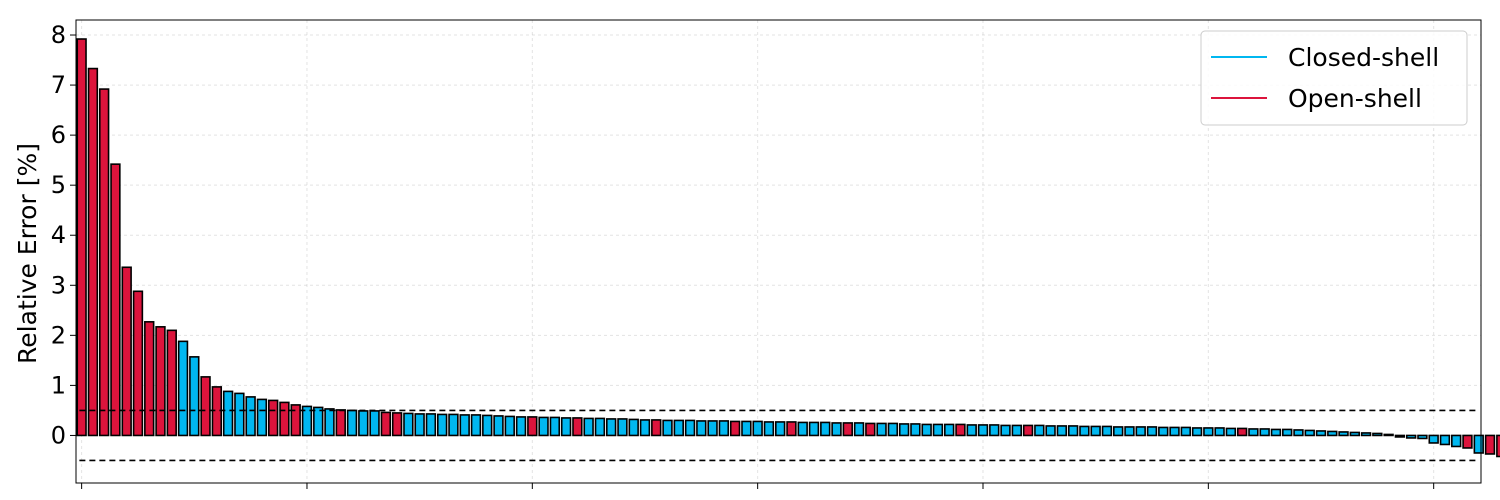  I want to click on y-tick-label: 8, so click(58, 35).